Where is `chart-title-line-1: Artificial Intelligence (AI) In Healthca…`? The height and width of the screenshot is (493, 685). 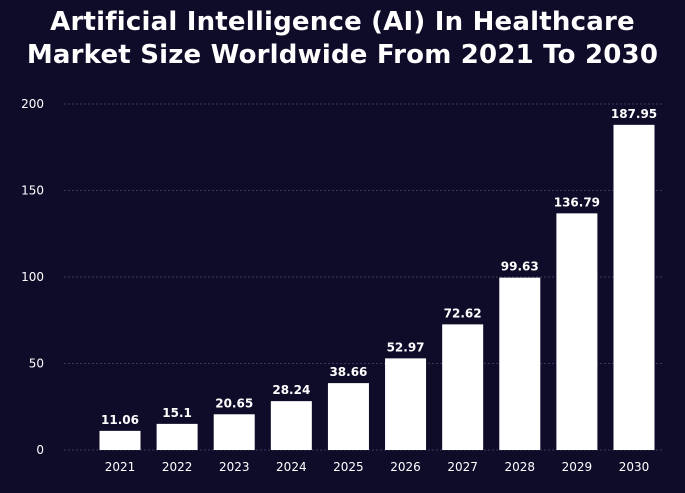 chart-title-line-1: Artificial Intelligence (AI) In Healthca… is located at coordinates (342, 22).